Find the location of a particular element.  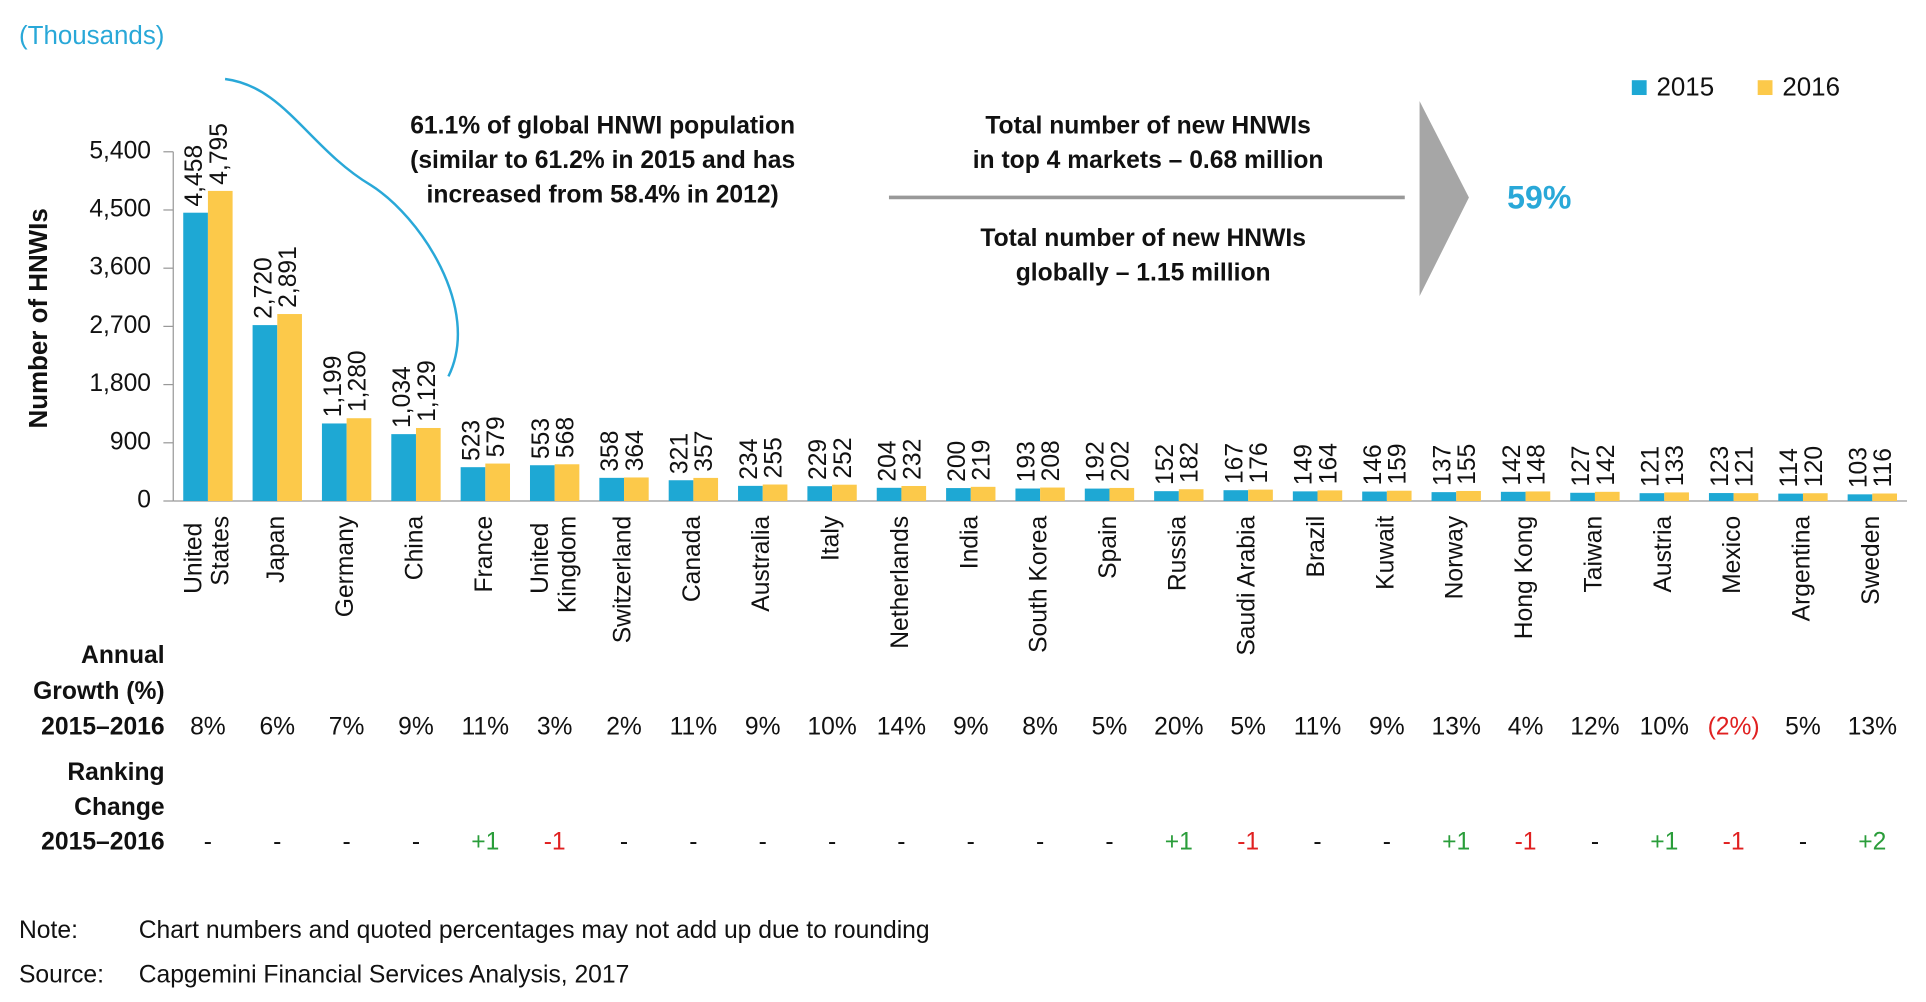

ratio: 59% is located at coordinates (1539, 197).